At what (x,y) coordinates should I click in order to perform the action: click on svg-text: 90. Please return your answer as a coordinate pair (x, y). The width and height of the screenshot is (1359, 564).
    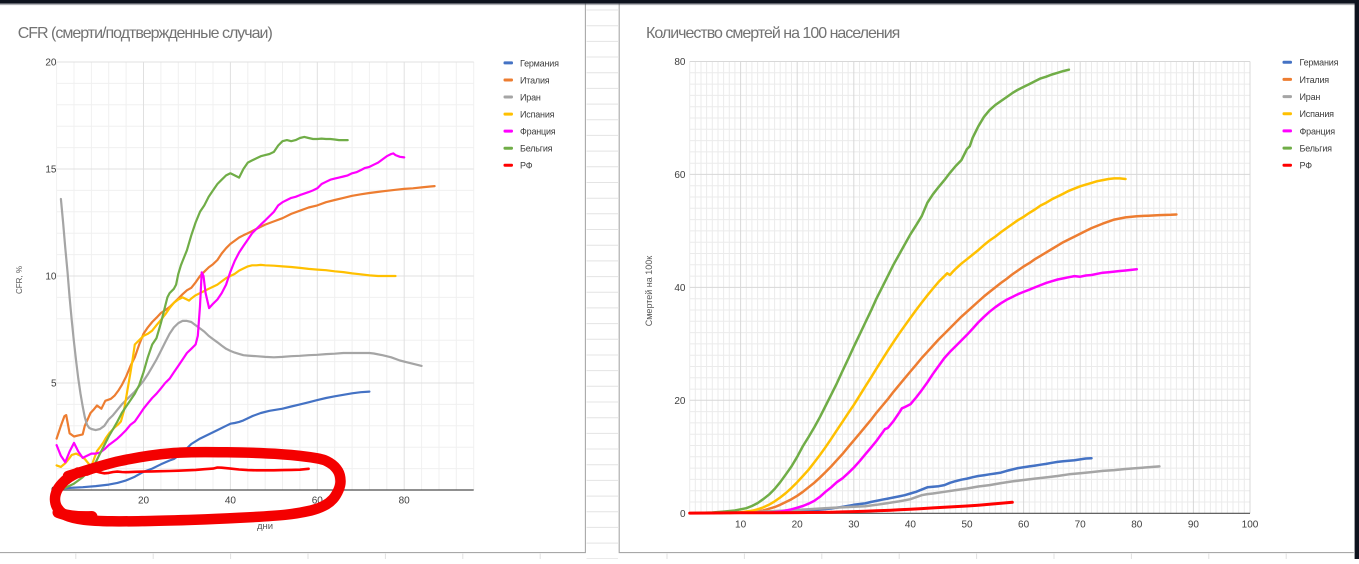
    Looking at the image, I should click on (1194, 525).